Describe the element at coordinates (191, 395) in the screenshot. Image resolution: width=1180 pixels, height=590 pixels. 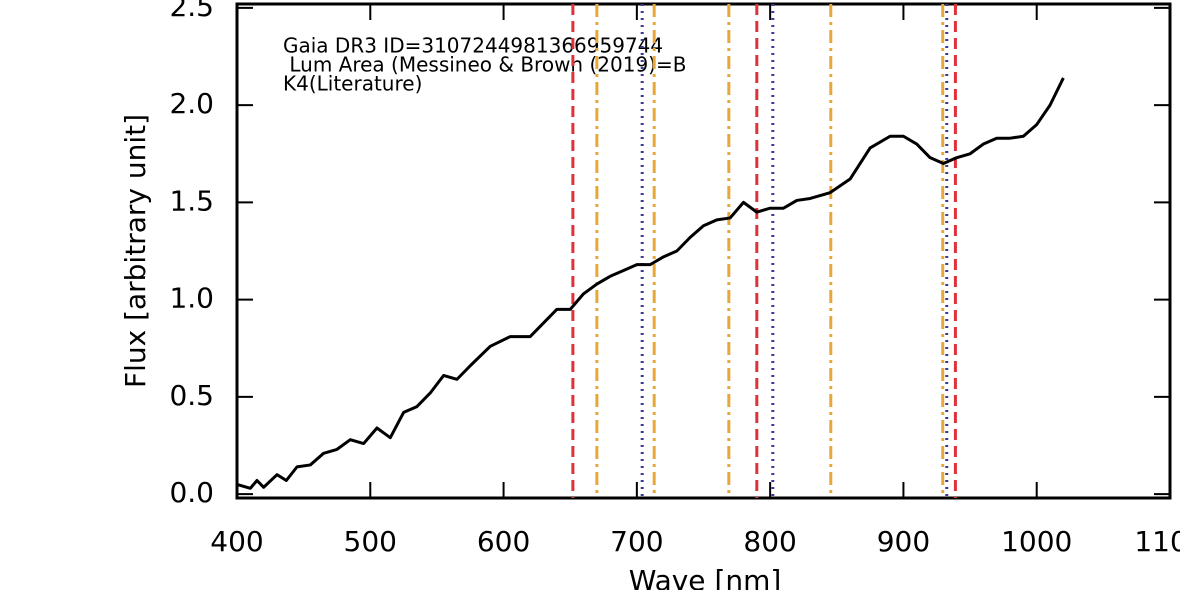
I see `y-tick-label: 0.5` at that location.